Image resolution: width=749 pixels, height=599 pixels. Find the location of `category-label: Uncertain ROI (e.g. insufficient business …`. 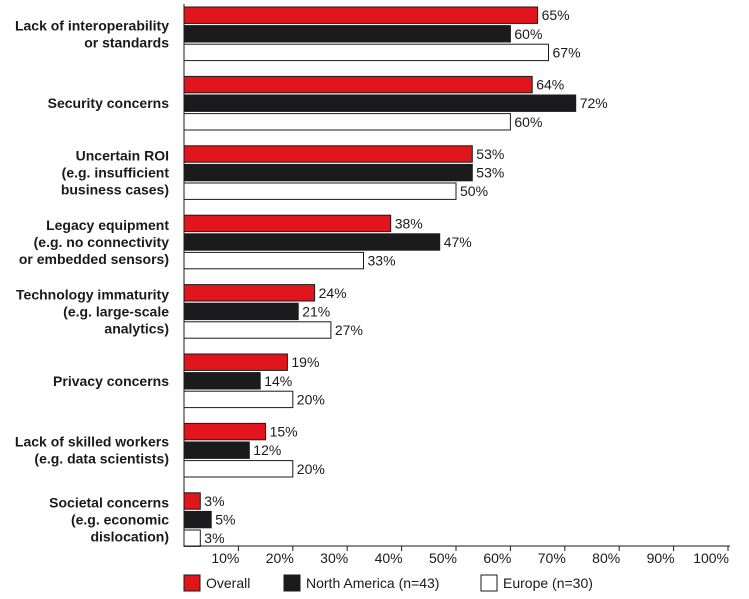

category-label: Uncertain ROI (e.g. insufficient business … is located at coordinates (115, 173).